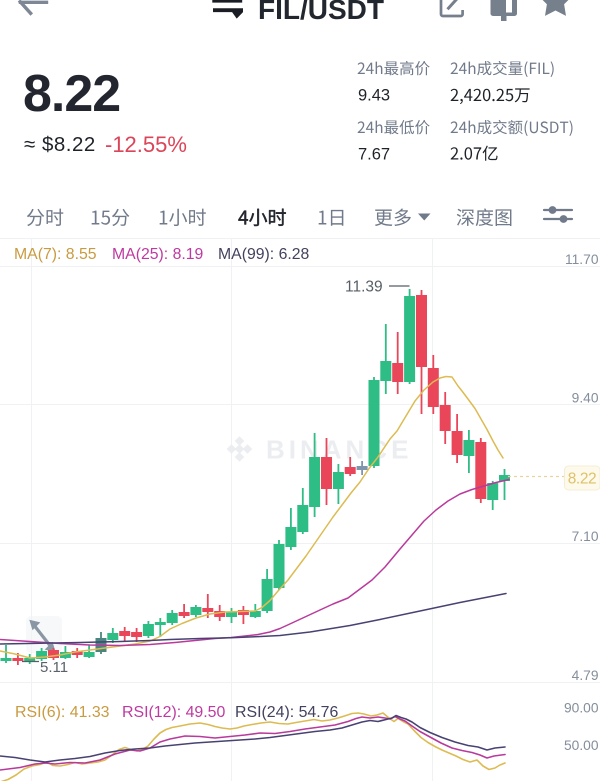 This screenshot has height=781, width=600. Describe the element at coordinates (264, 254) in the screenshot. I see `svg-text: MA(99): 6.28` at that location.